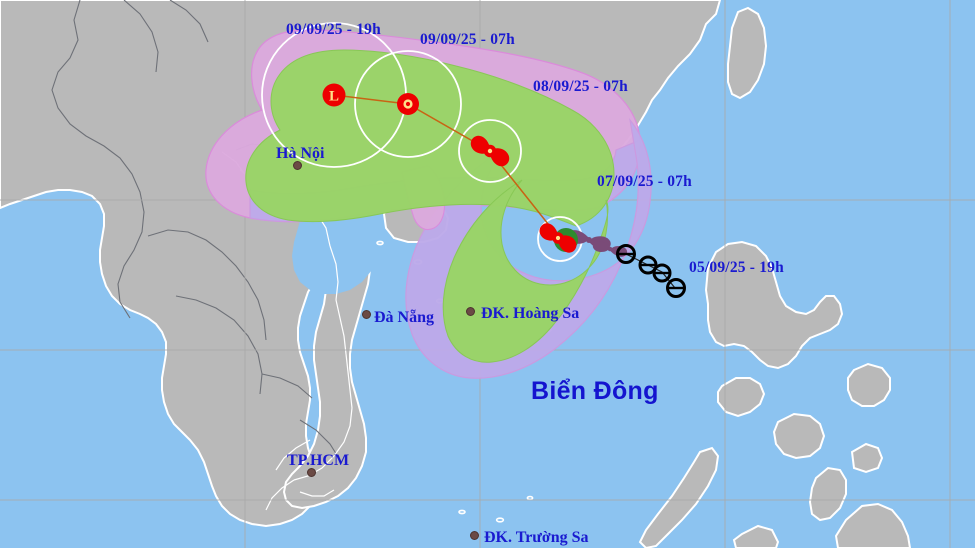 The image size is (975, 548). Describe the element at coordinates (318, 460) in the screenshot. I see `city-label-tp-hcm: TP.HCM` at that location.